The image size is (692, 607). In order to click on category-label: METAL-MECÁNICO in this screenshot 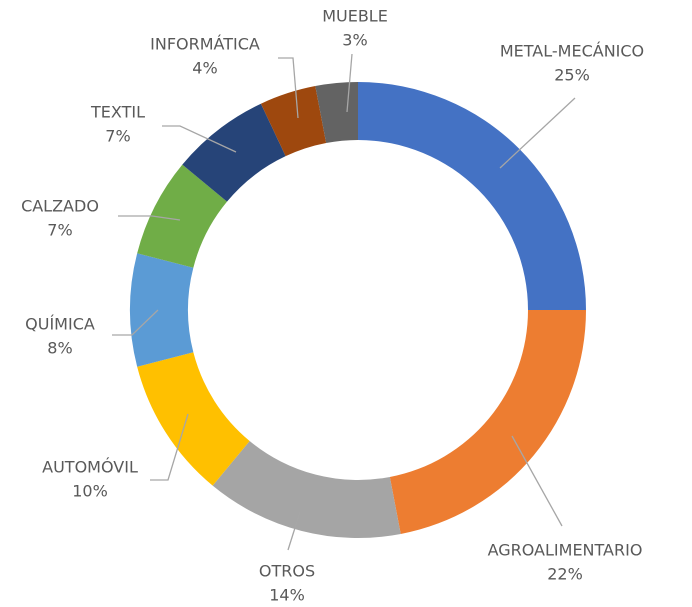, I will do `click(572, 51)`.